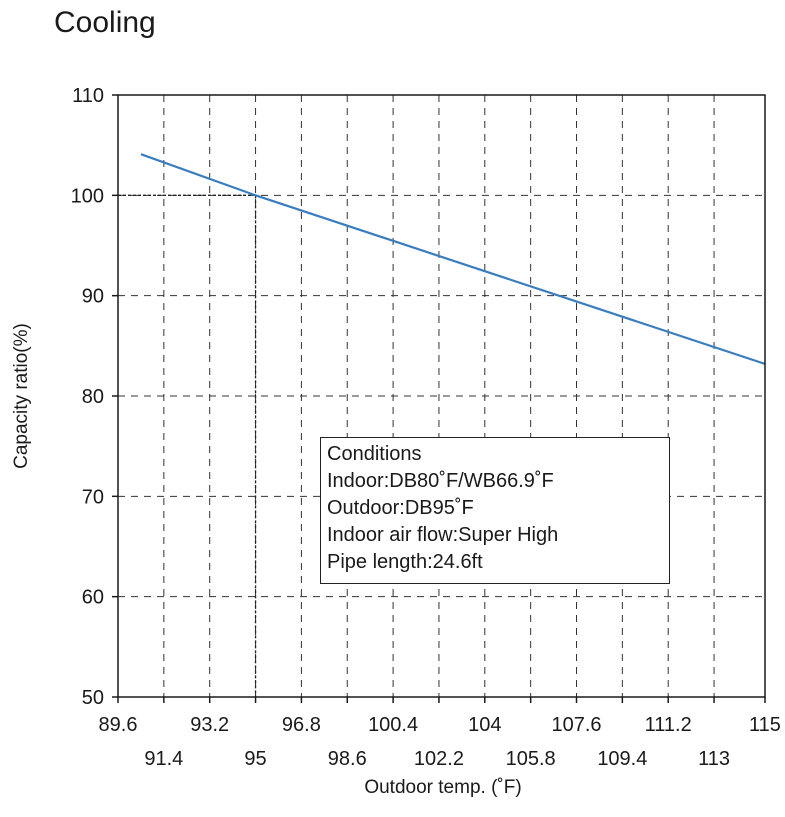  I want to click on x-tick-label: 89.6, so click(118, 725).